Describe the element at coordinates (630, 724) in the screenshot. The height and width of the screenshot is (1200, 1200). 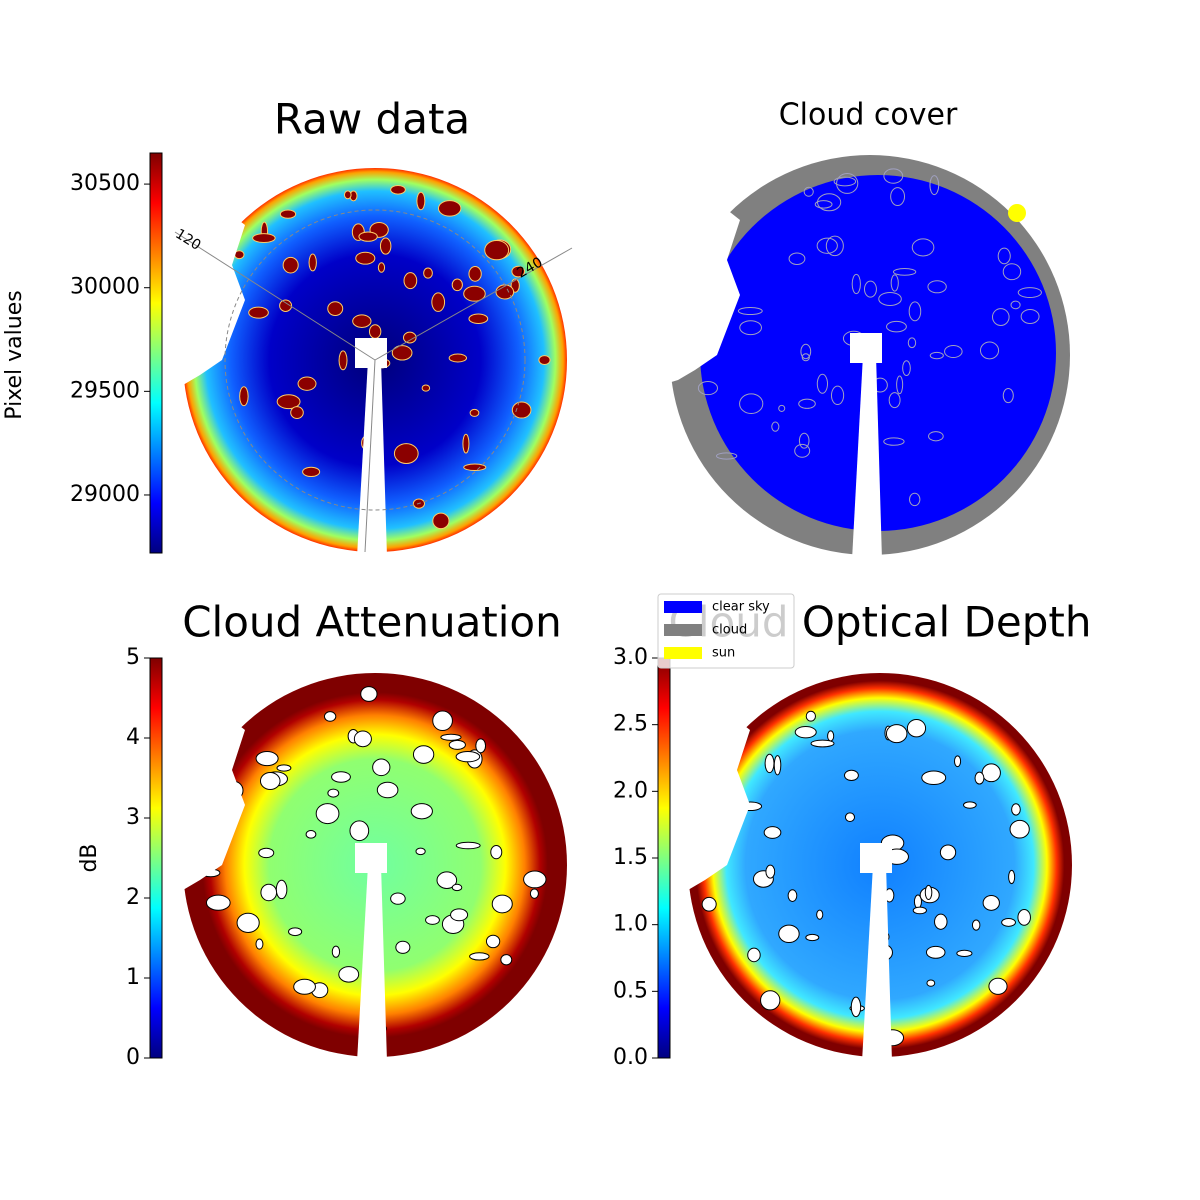
I see `colorbar-tick-label: 2.5` at that location.